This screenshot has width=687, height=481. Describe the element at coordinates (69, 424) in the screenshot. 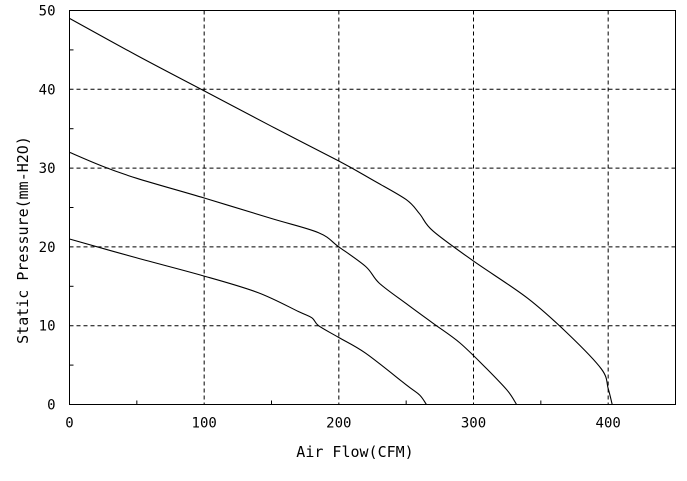

I see `x-tick-label: 0` at that location.